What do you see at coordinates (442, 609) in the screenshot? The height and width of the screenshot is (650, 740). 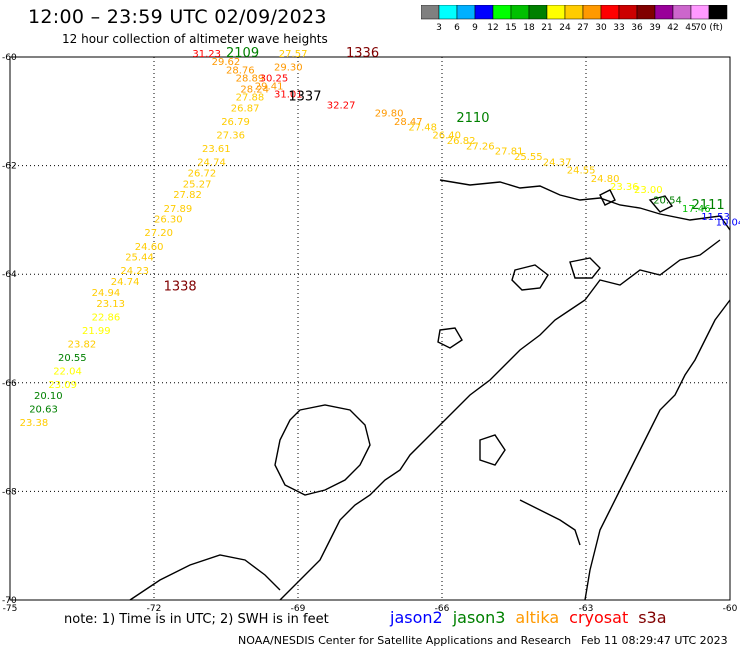 I see `longitude-label: -66` at bounding box center [442, 609].